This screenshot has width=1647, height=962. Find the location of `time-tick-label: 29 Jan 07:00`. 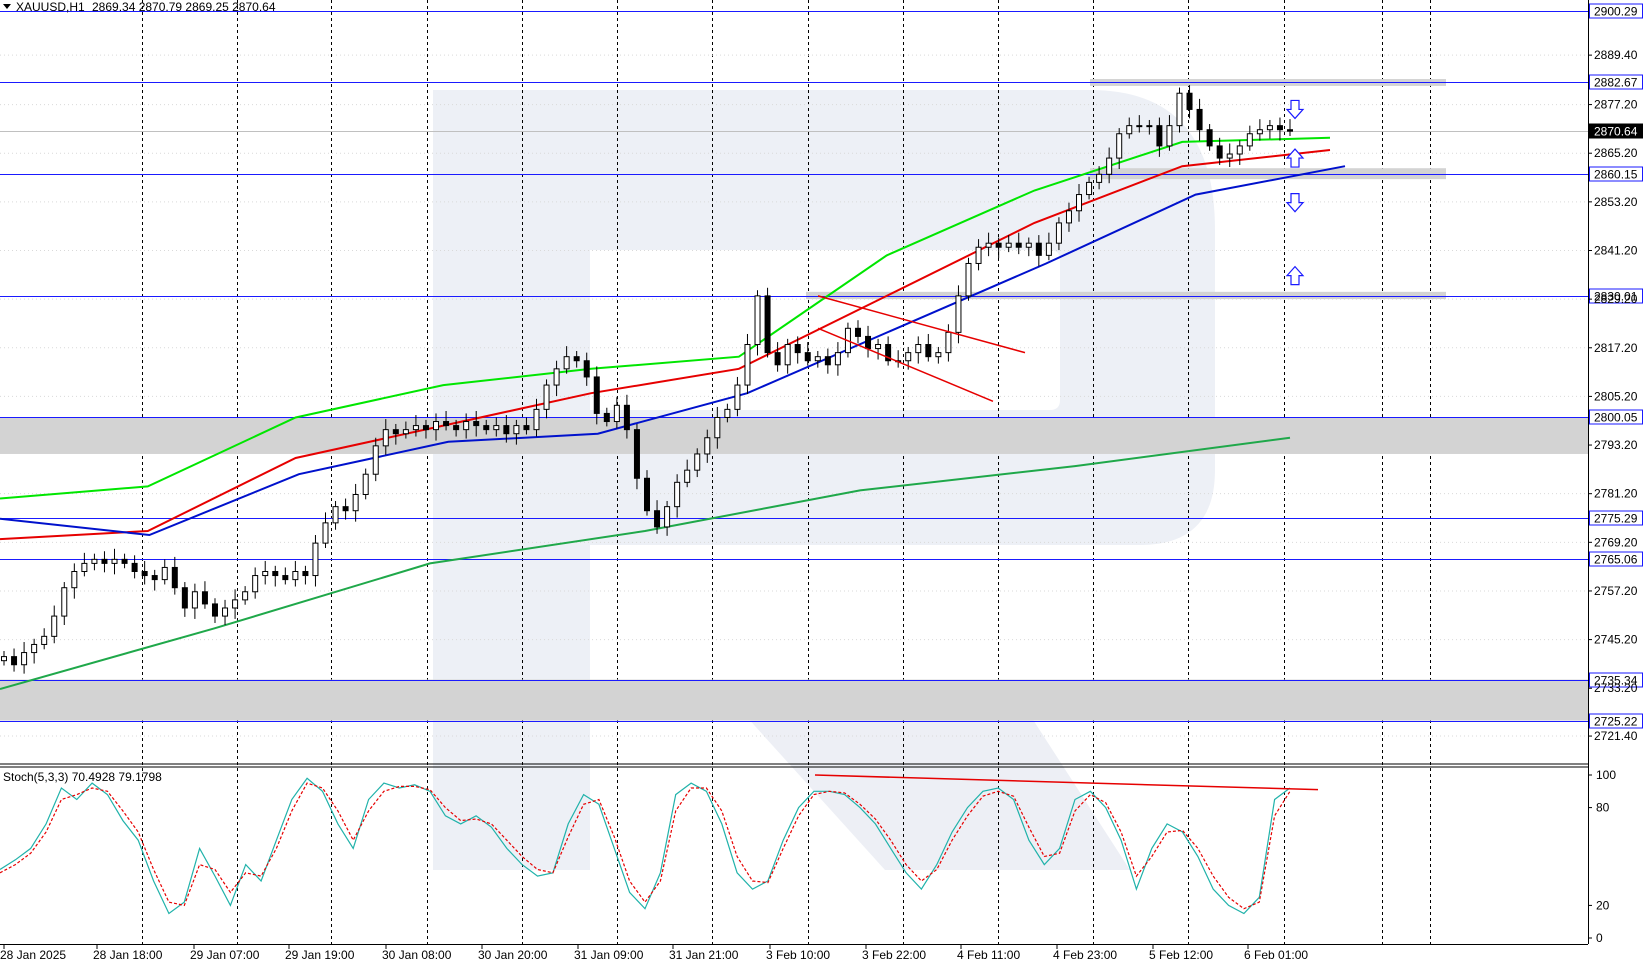

time-tick-label: 29 Jan 07:00 is located at coordinates (225, 955).